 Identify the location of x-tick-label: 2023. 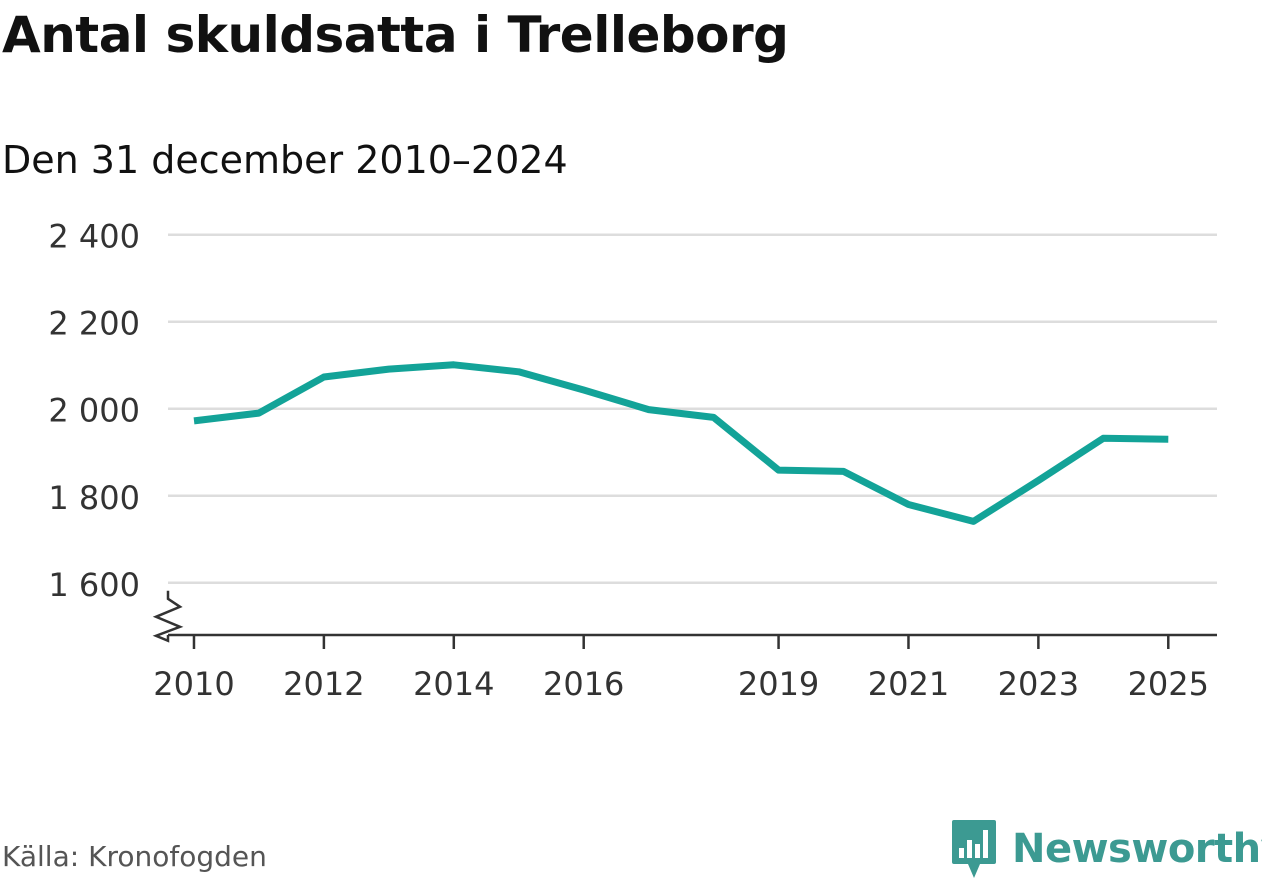
(1038, 684).